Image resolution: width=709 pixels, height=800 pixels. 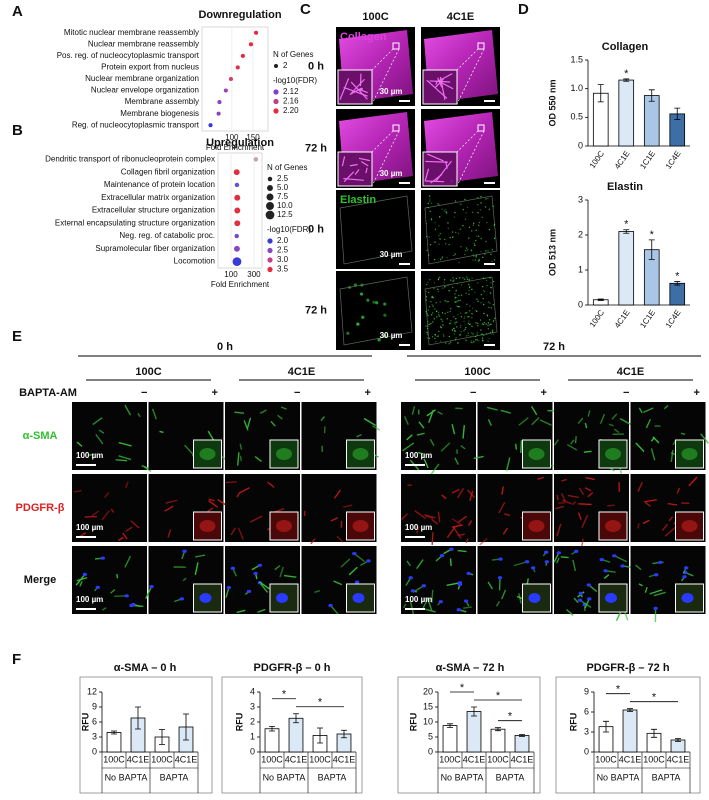 I want to click on fiber, so click(x=435, y=181).